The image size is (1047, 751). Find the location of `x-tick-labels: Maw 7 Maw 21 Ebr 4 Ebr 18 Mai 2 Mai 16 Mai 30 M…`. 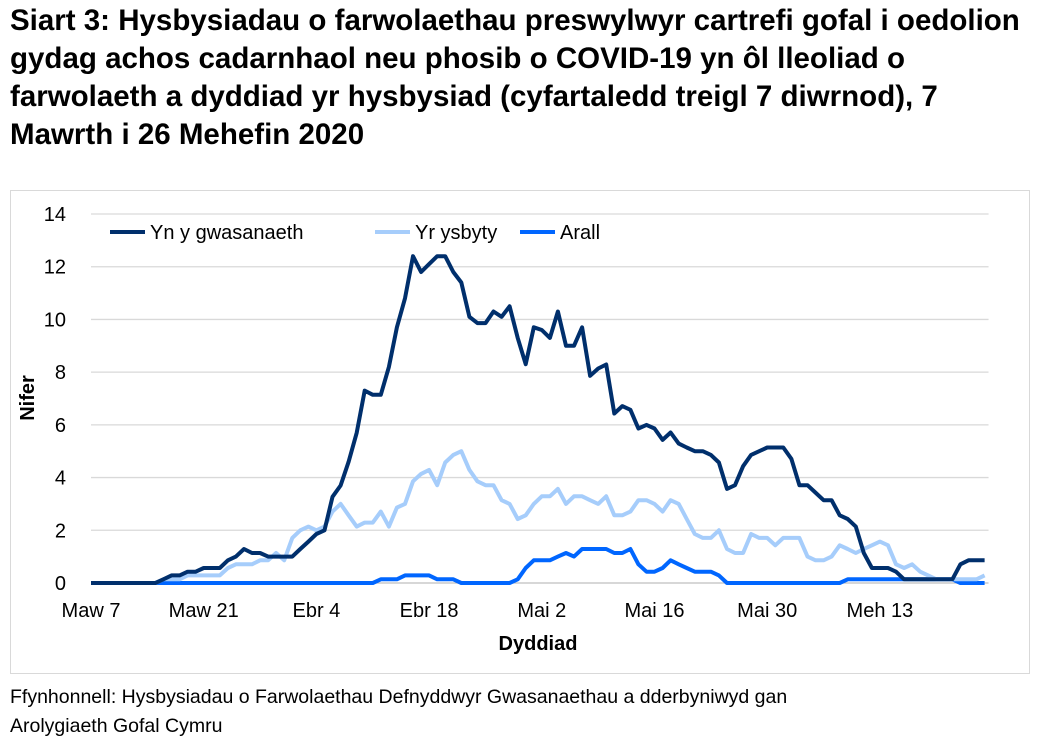

x-tick-labels: Maw 7 Maw 21 Ebr 4 Ebr 18 Mai 2 Mai 16 Mai 30 M… is located at coordinates (488, 611).